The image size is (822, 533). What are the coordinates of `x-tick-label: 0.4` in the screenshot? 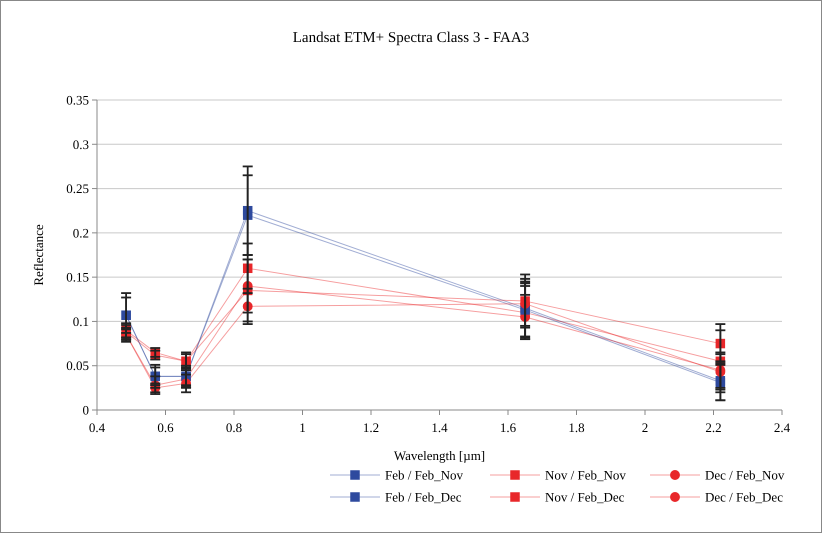 It's located at (97, 427).